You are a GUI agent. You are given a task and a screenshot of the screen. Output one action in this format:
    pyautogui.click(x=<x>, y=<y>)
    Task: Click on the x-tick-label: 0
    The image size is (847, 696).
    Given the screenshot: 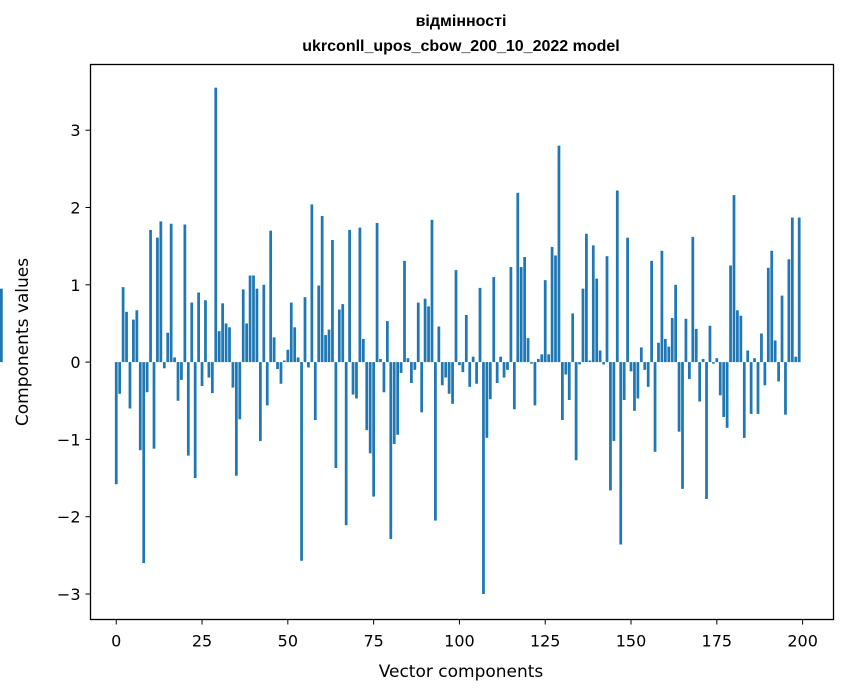 What is the action you would take?
    pyautogui.click(x=116, y=641)
    